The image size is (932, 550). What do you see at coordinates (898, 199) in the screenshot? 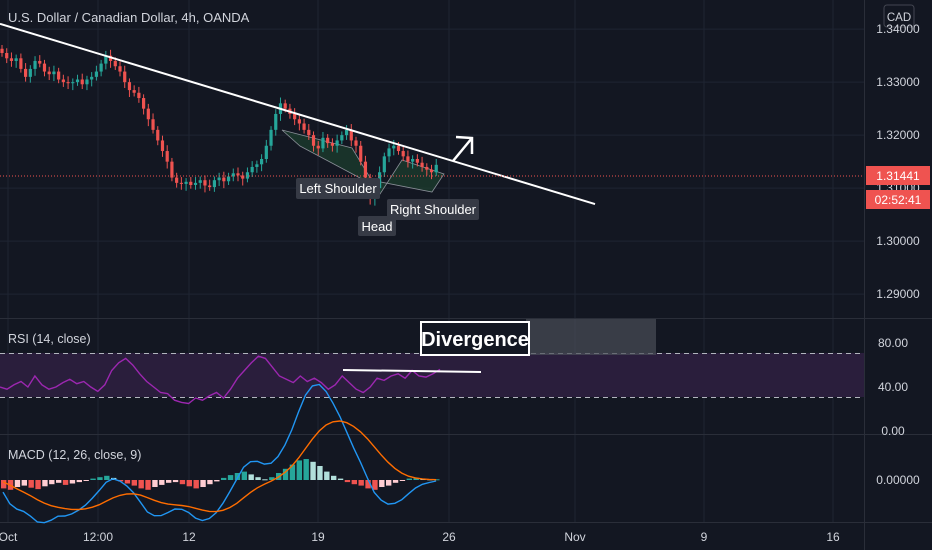
I see `countdown-badge-bg` at bounding box center [898, 199].